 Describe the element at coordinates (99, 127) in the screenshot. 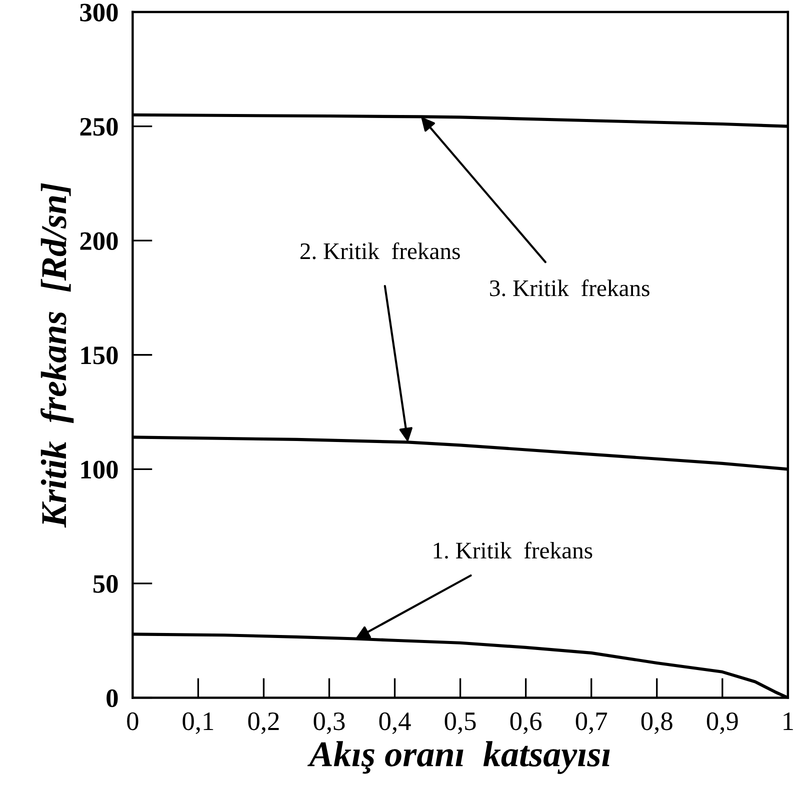

I see `y-tick-label: 250` at that location.